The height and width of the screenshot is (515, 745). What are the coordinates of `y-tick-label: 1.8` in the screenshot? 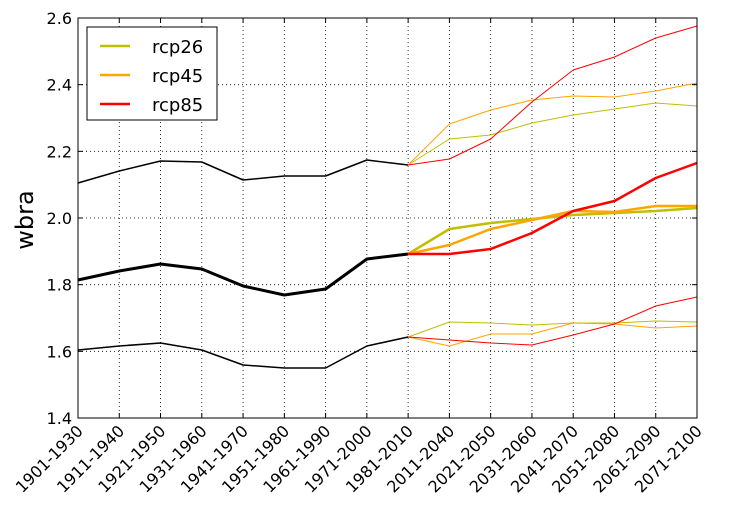 It's located at (59, 285).